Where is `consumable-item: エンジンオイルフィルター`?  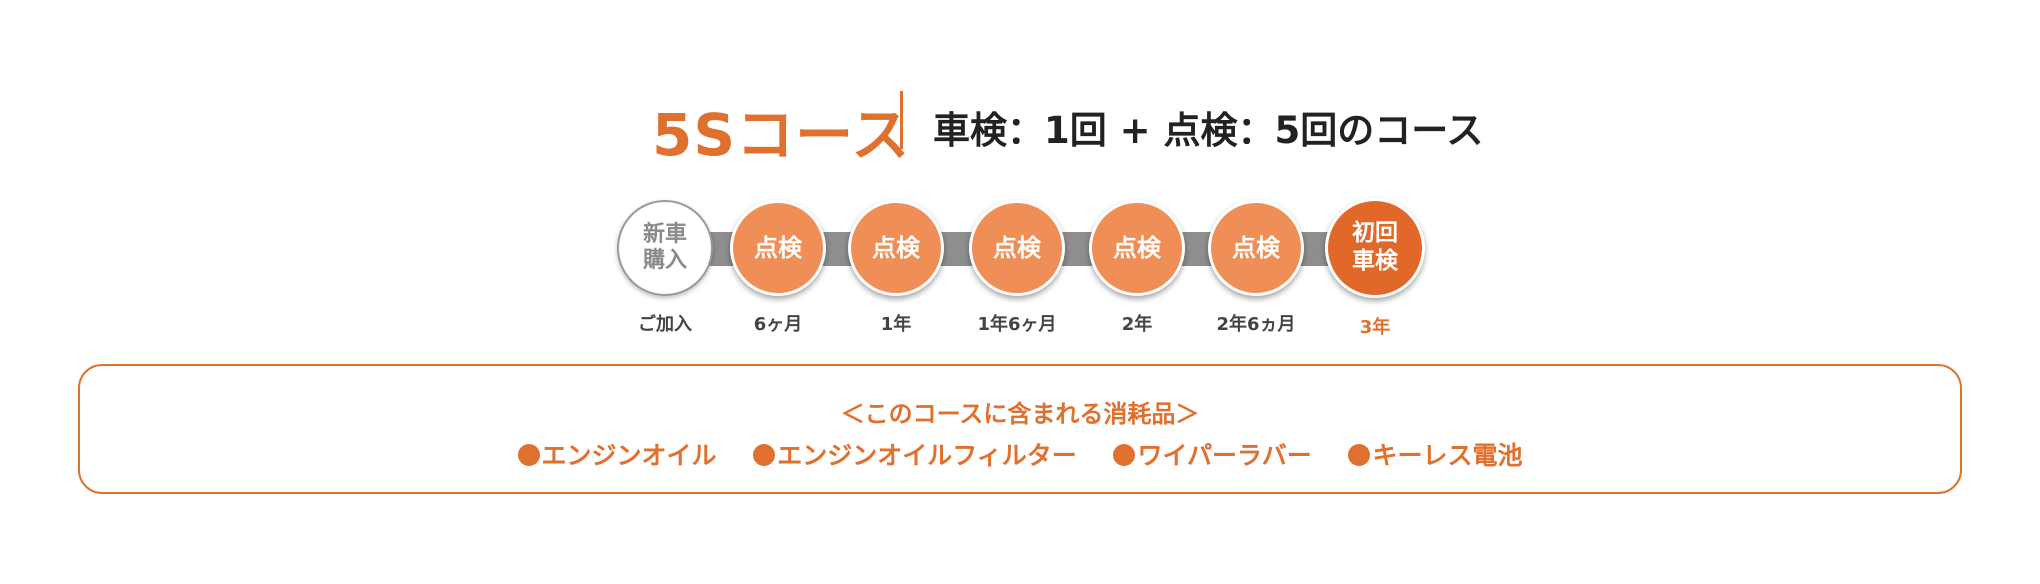 consumable-item: エンジンオイルフィルター is located at coordinates (915, 454).